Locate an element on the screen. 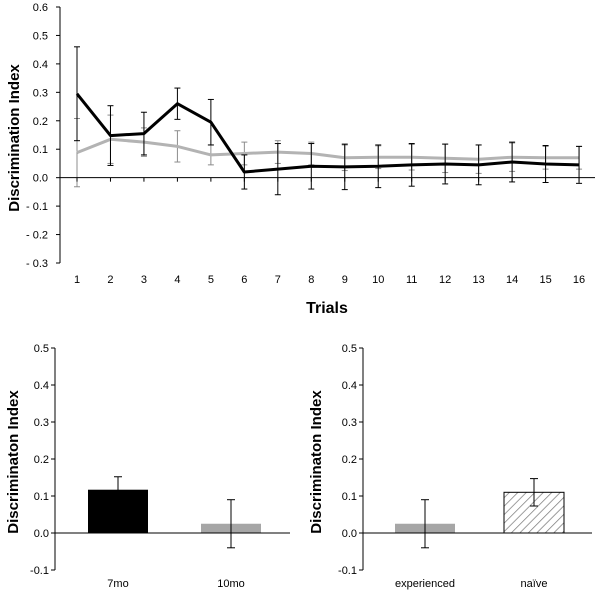 This screenshot has height=600, width=599. x-tick-label: 7 is located at coordinates (278, 280).